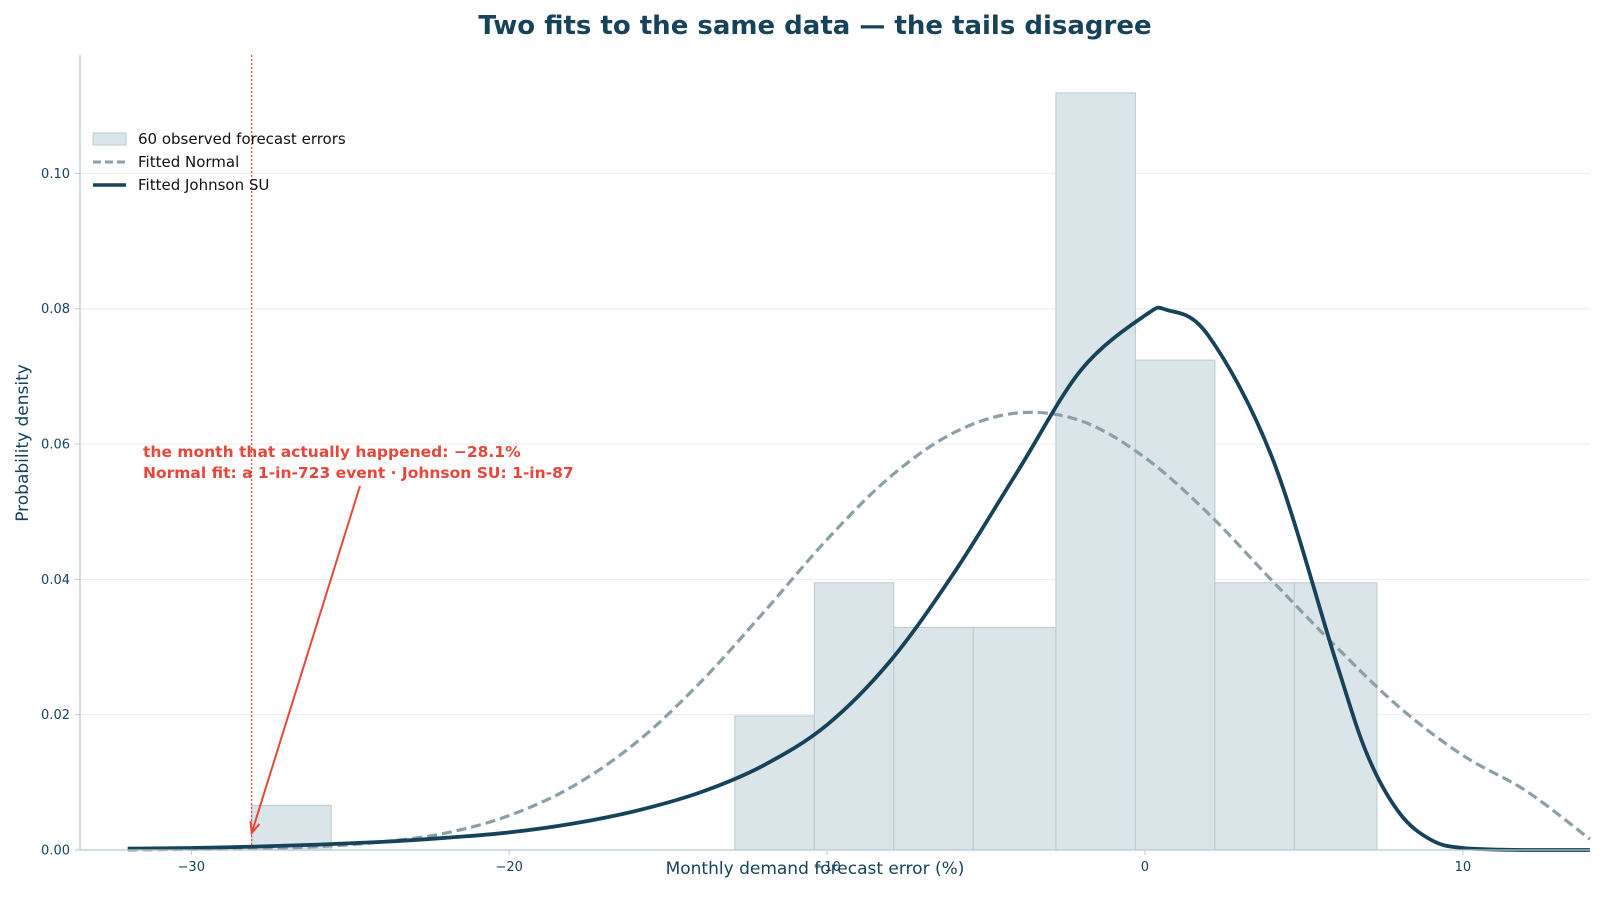 This screenshot has width=1600, height=910. I want to click on y-ticks: 0.00 0.02 0.04 0.06 0.08 0.10, so click(60, 513).